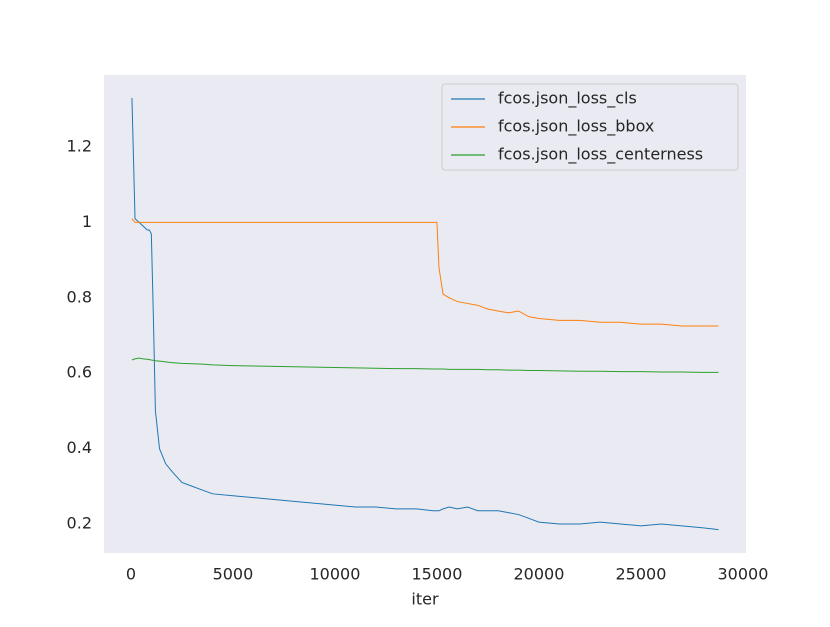 The height and width of the screenshot is (627, 830). I want to click on x-tick-label: 25000, so click(640, 574).